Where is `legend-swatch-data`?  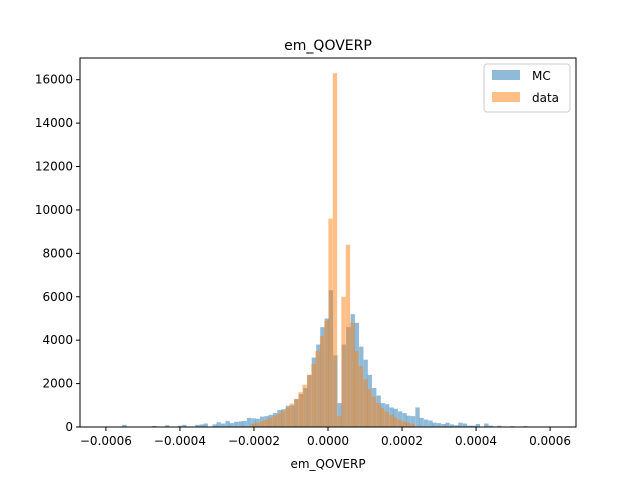
legend-swatch-data is located at coordinates (506, 97).